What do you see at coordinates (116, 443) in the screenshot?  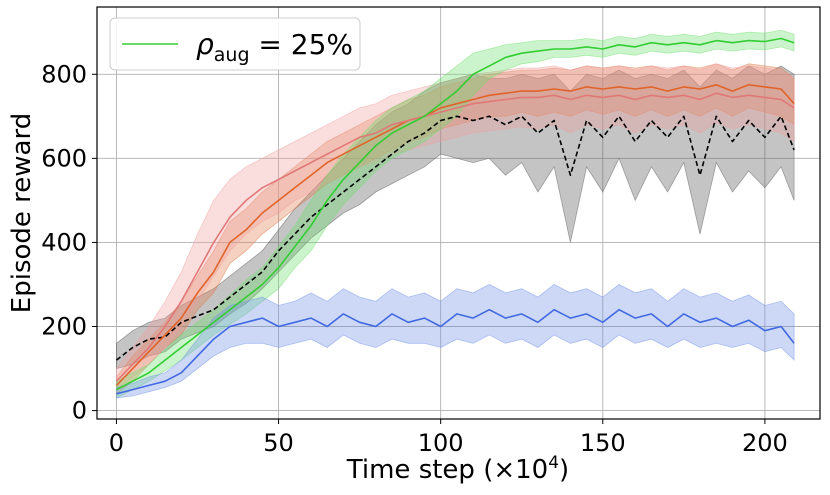 I see `x-tick-label: 0` at bounding box center [116, 443].